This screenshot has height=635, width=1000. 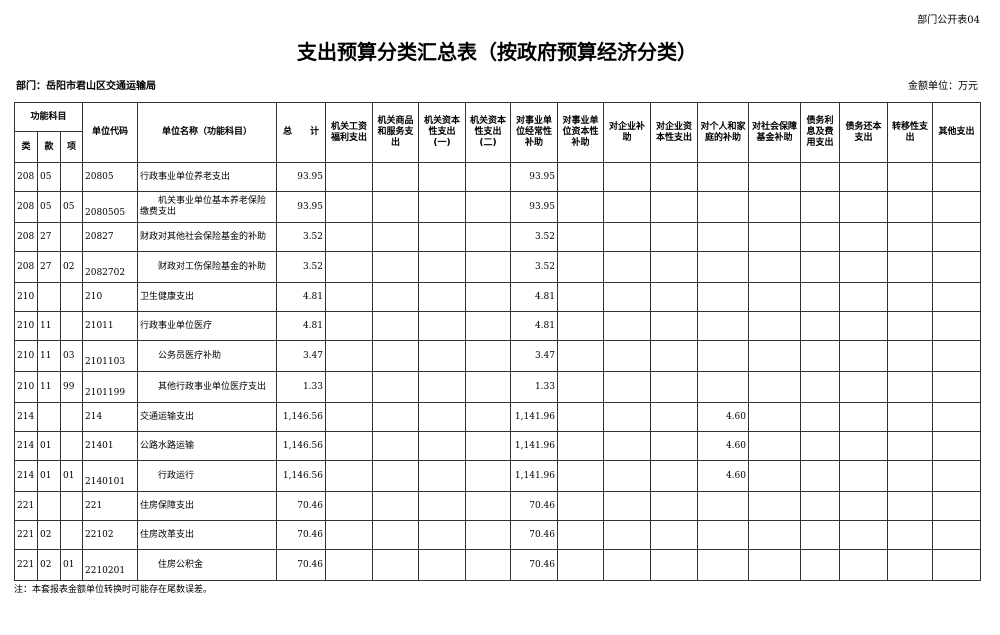 I want to click on header-xiang: 项, so click(x=71, y=147).